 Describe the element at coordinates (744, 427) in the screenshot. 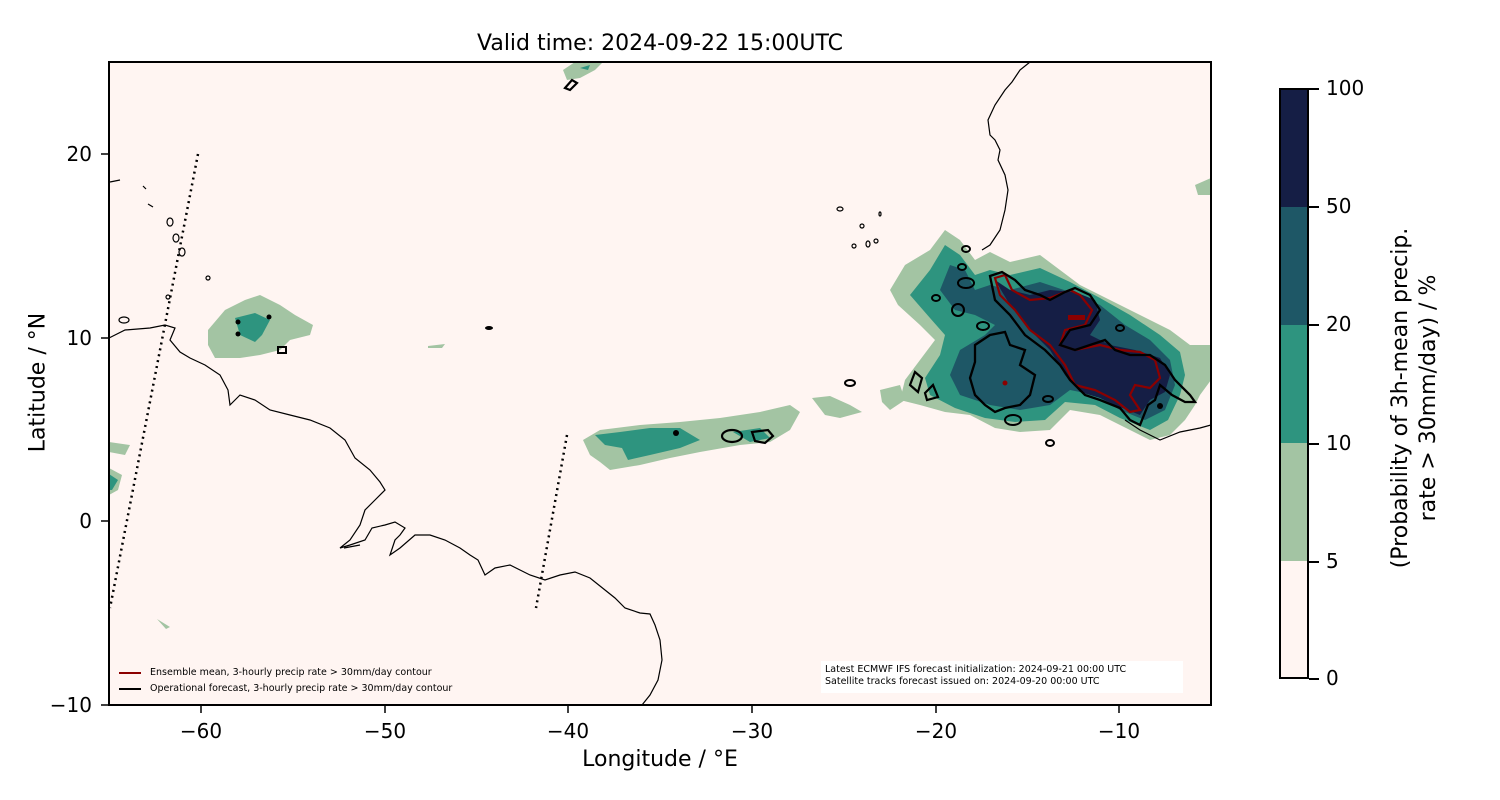

I see `precip-band-itcz` at that location.